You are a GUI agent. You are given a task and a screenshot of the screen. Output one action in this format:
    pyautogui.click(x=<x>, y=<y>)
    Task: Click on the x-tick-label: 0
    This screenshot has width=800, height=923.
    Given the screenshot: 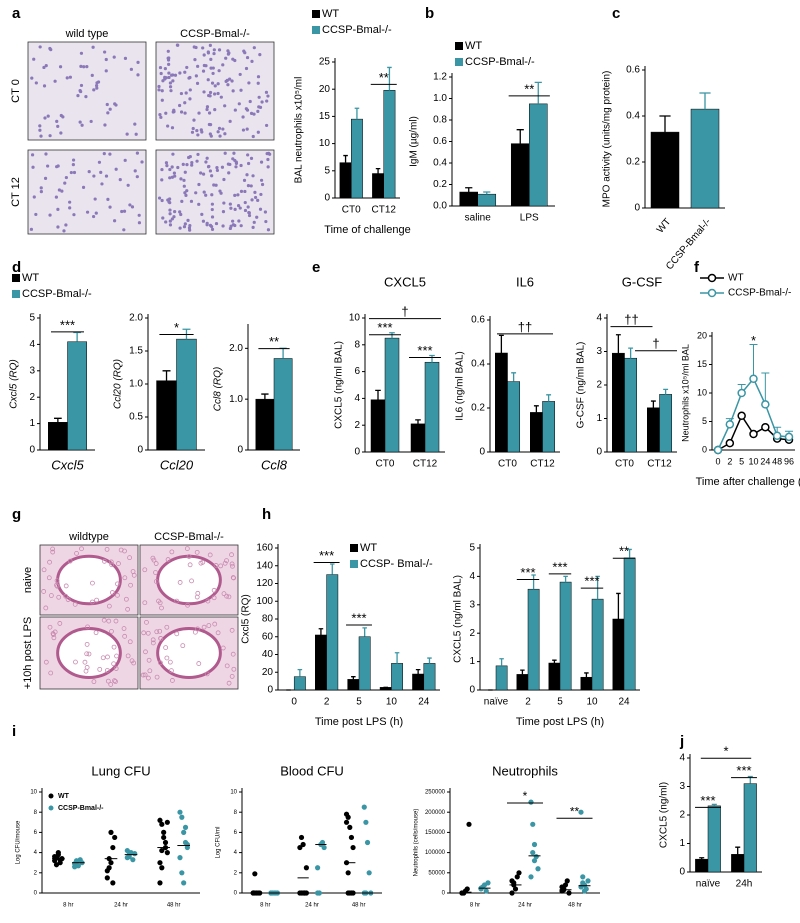 What is the action you would take?
    pyautogui.click(x=294, y=702)
    